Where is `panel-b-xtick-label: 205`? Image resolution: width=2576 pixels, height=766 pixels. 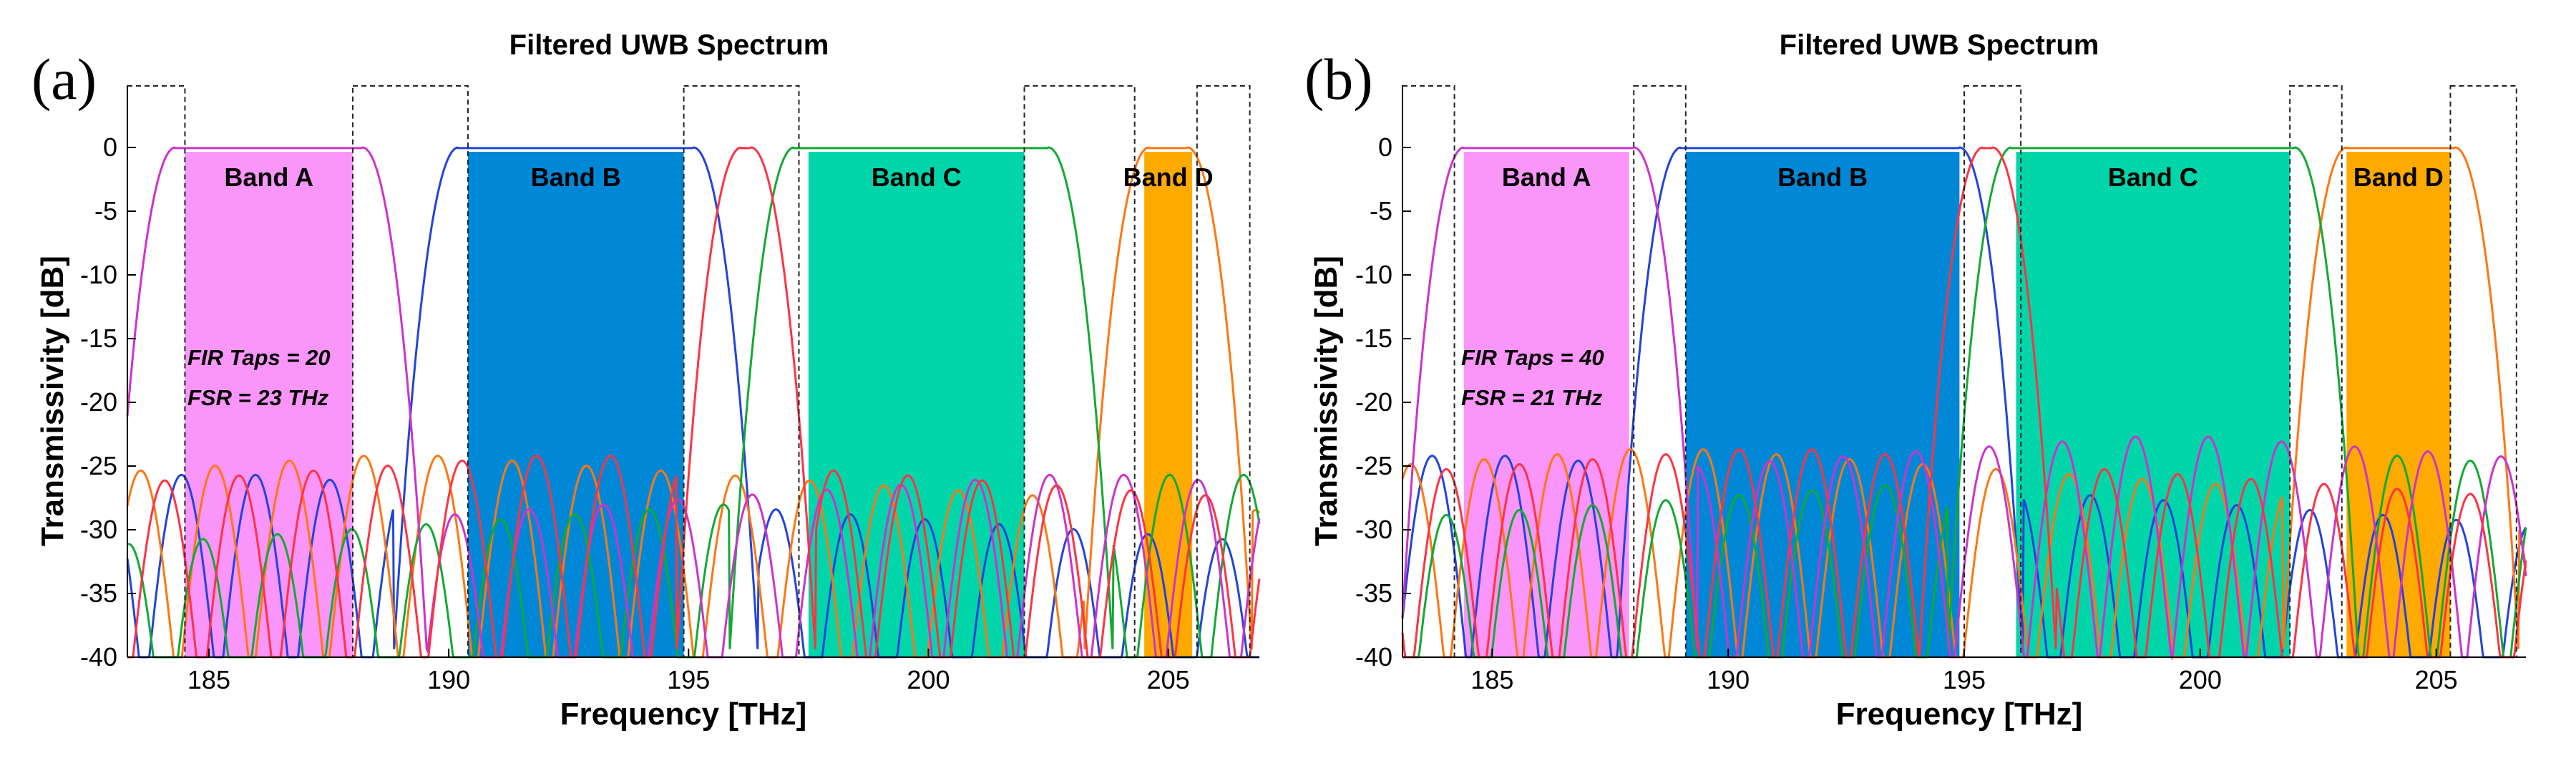
panel-b-xtick-label: 205 is located at coordinates (2436, 679).